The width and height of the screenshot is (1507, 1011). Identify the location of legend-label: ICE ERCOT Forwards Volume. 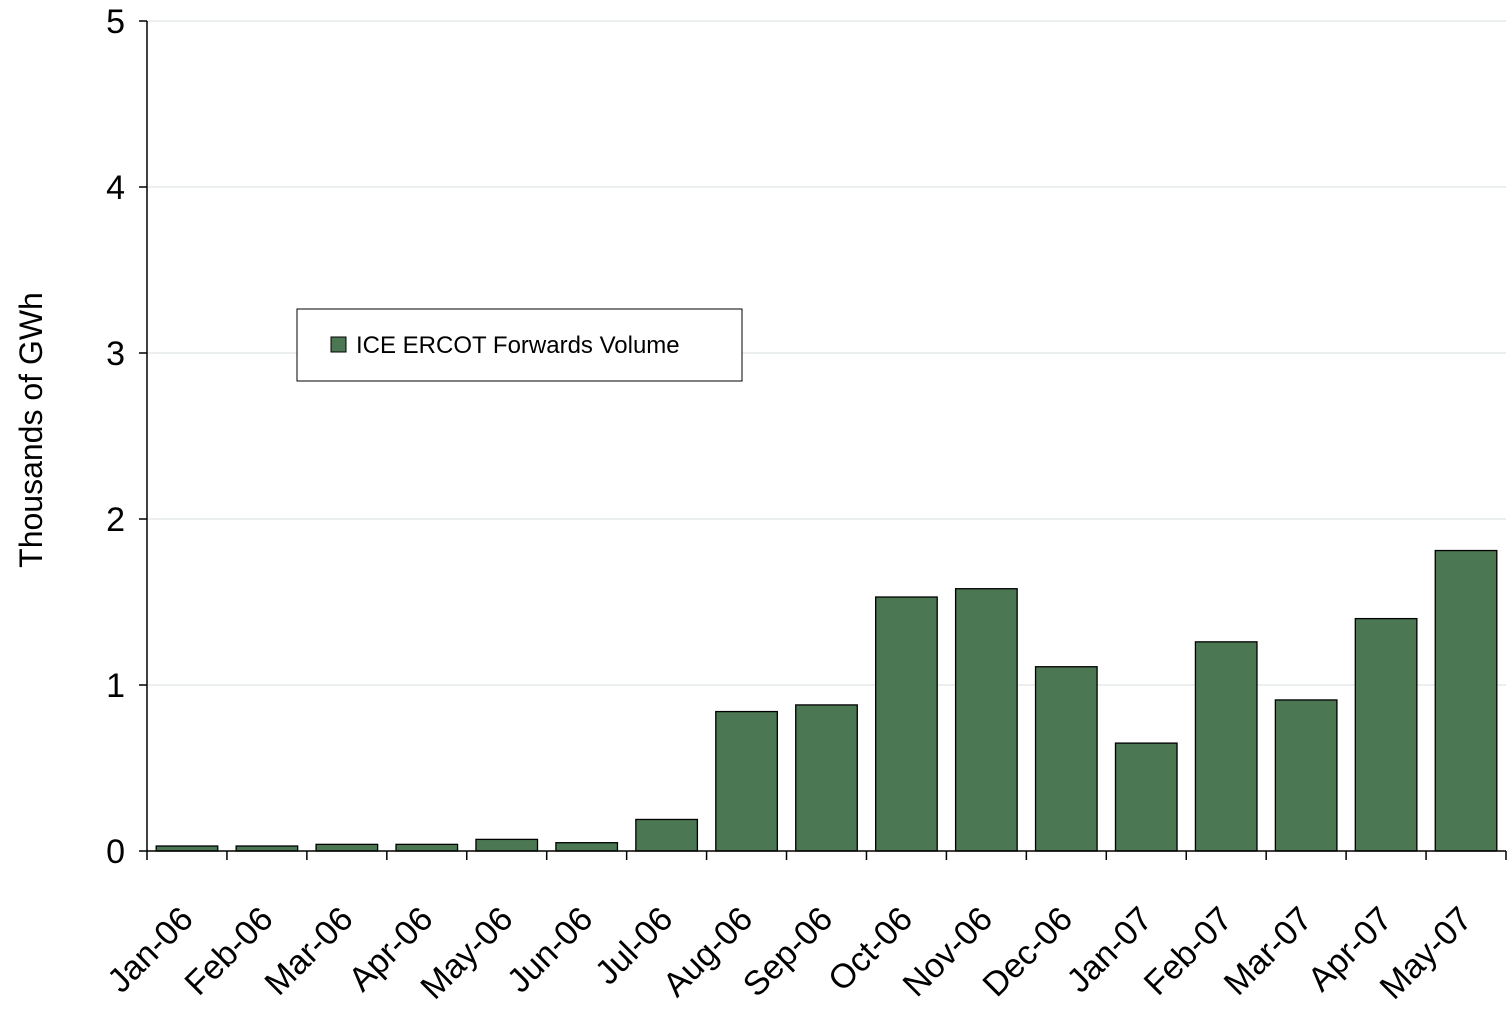
(518, 345).